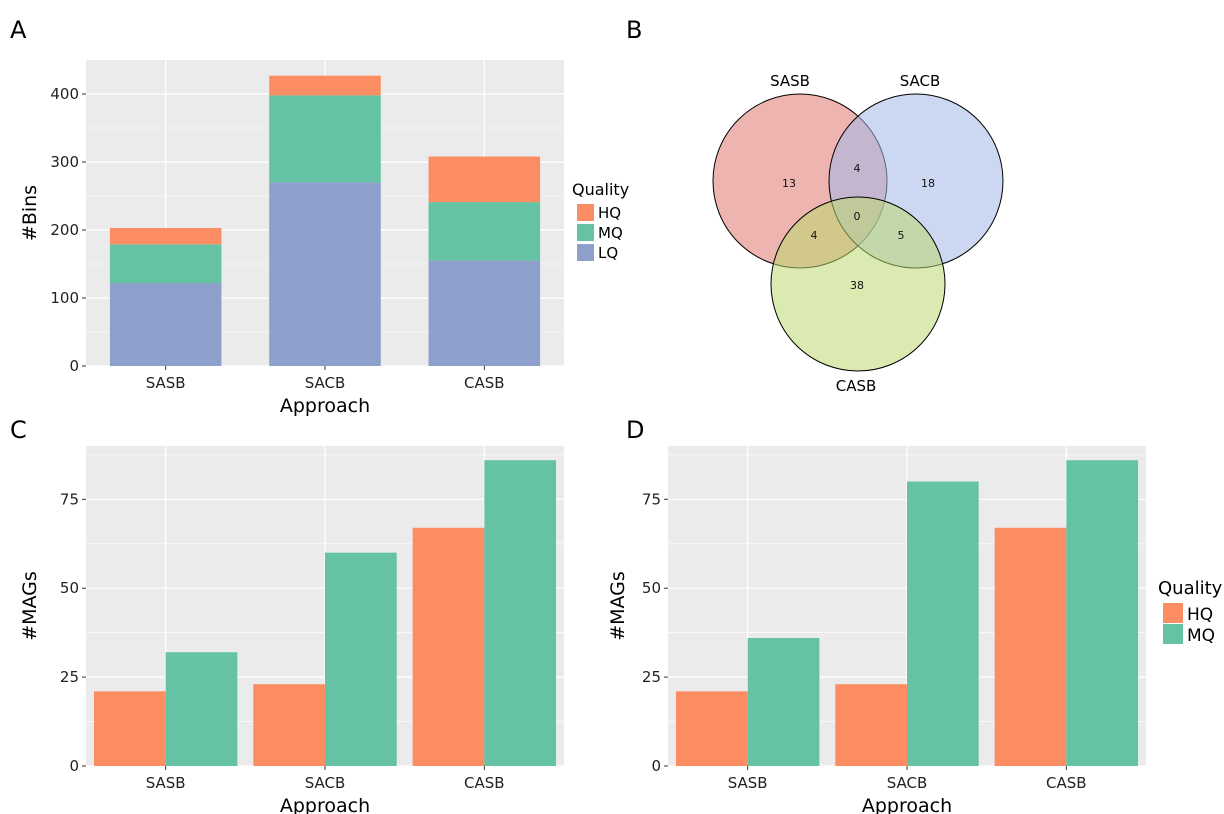 The width and height of the screenshot is (1224, 814). What do you see at coordinates (634, 30) in the screenshot?
I see `panel-letter-b: B` at bounding box center [634, 30].